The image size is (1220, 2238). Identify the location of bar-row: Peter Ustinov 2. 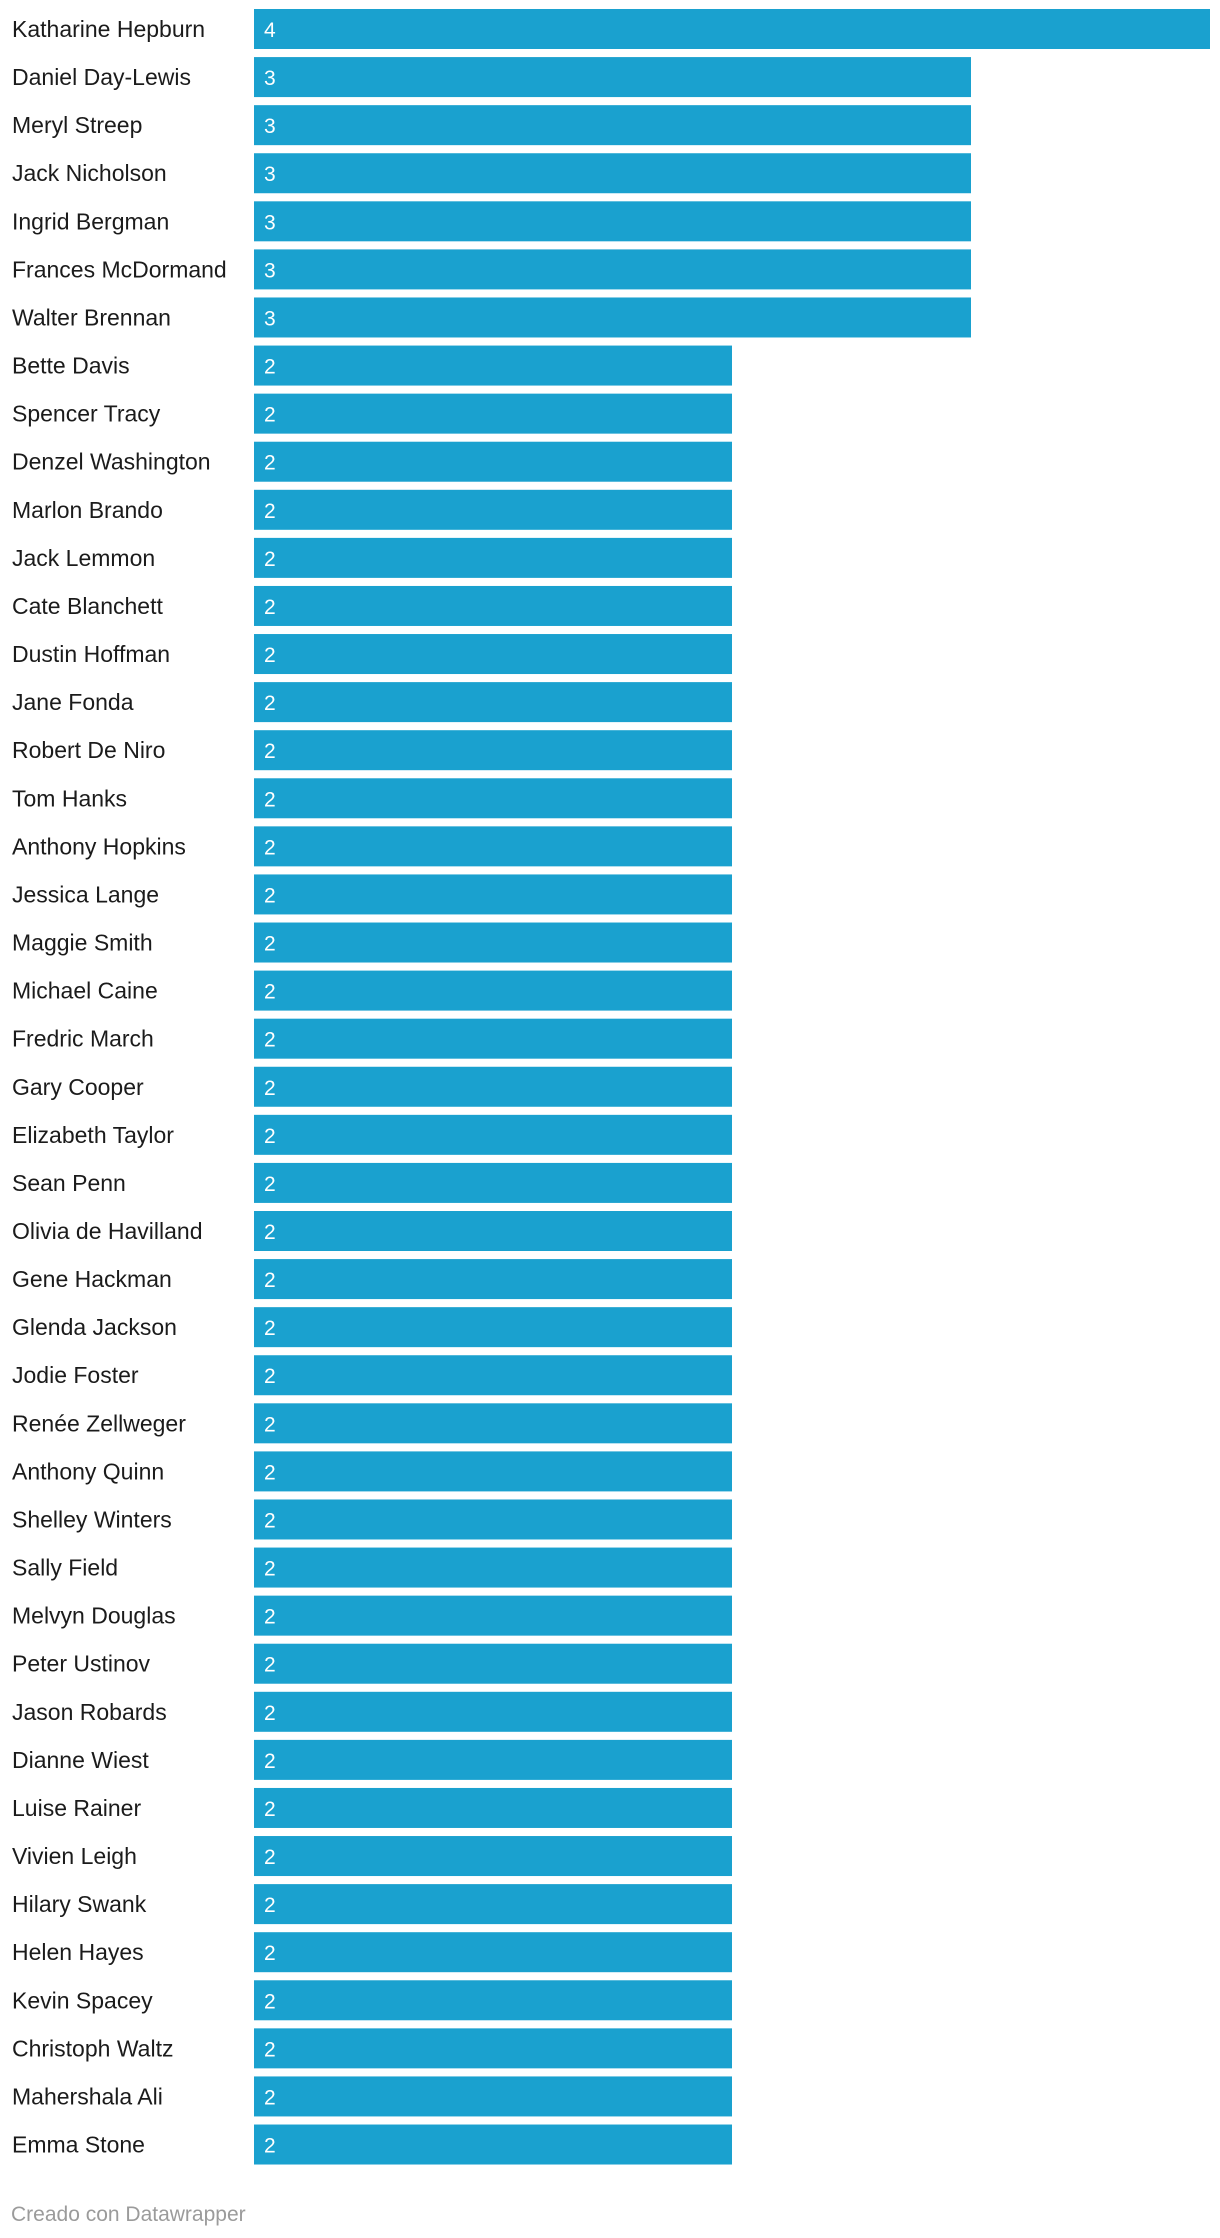
(372, 1663).